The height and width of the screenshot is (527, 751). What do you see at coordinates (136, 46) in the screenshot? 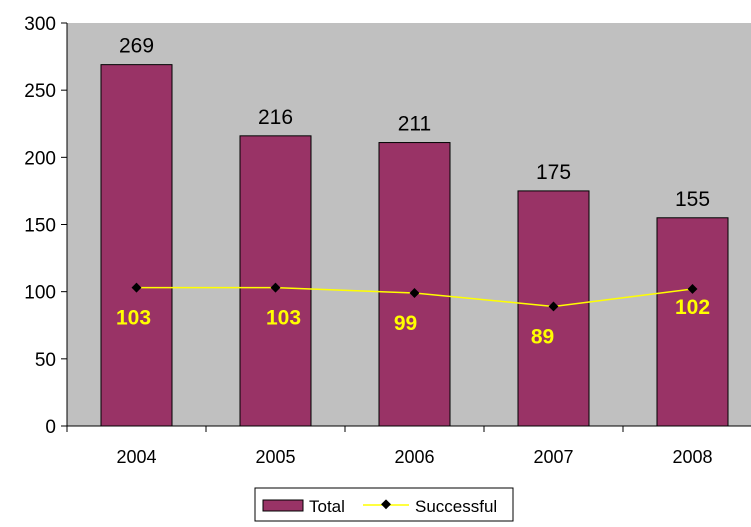
I see `bar-value-label: 269` at bounding box center [136, 46].